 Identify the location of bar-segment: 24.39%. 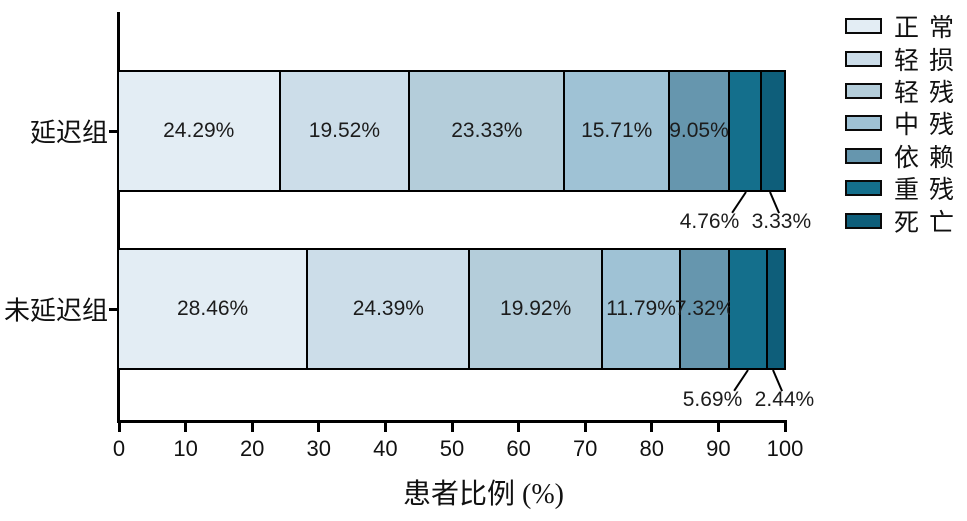
(389, 309).